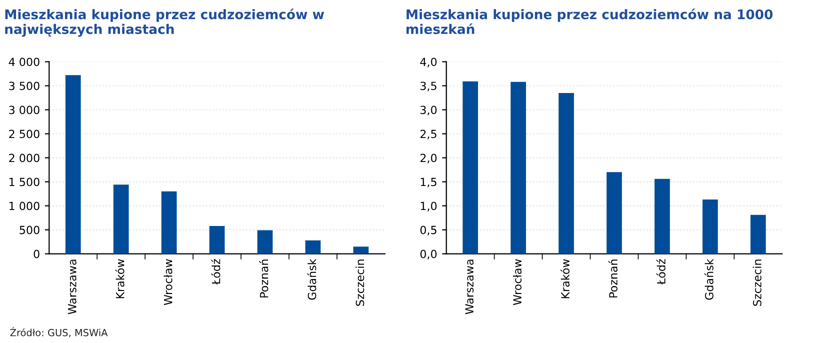 This screenshot has width=819, height=343. Describe the element at coordinates (24, 134) in the screenshot. I see `y-tick-label: 2 500` at that location.